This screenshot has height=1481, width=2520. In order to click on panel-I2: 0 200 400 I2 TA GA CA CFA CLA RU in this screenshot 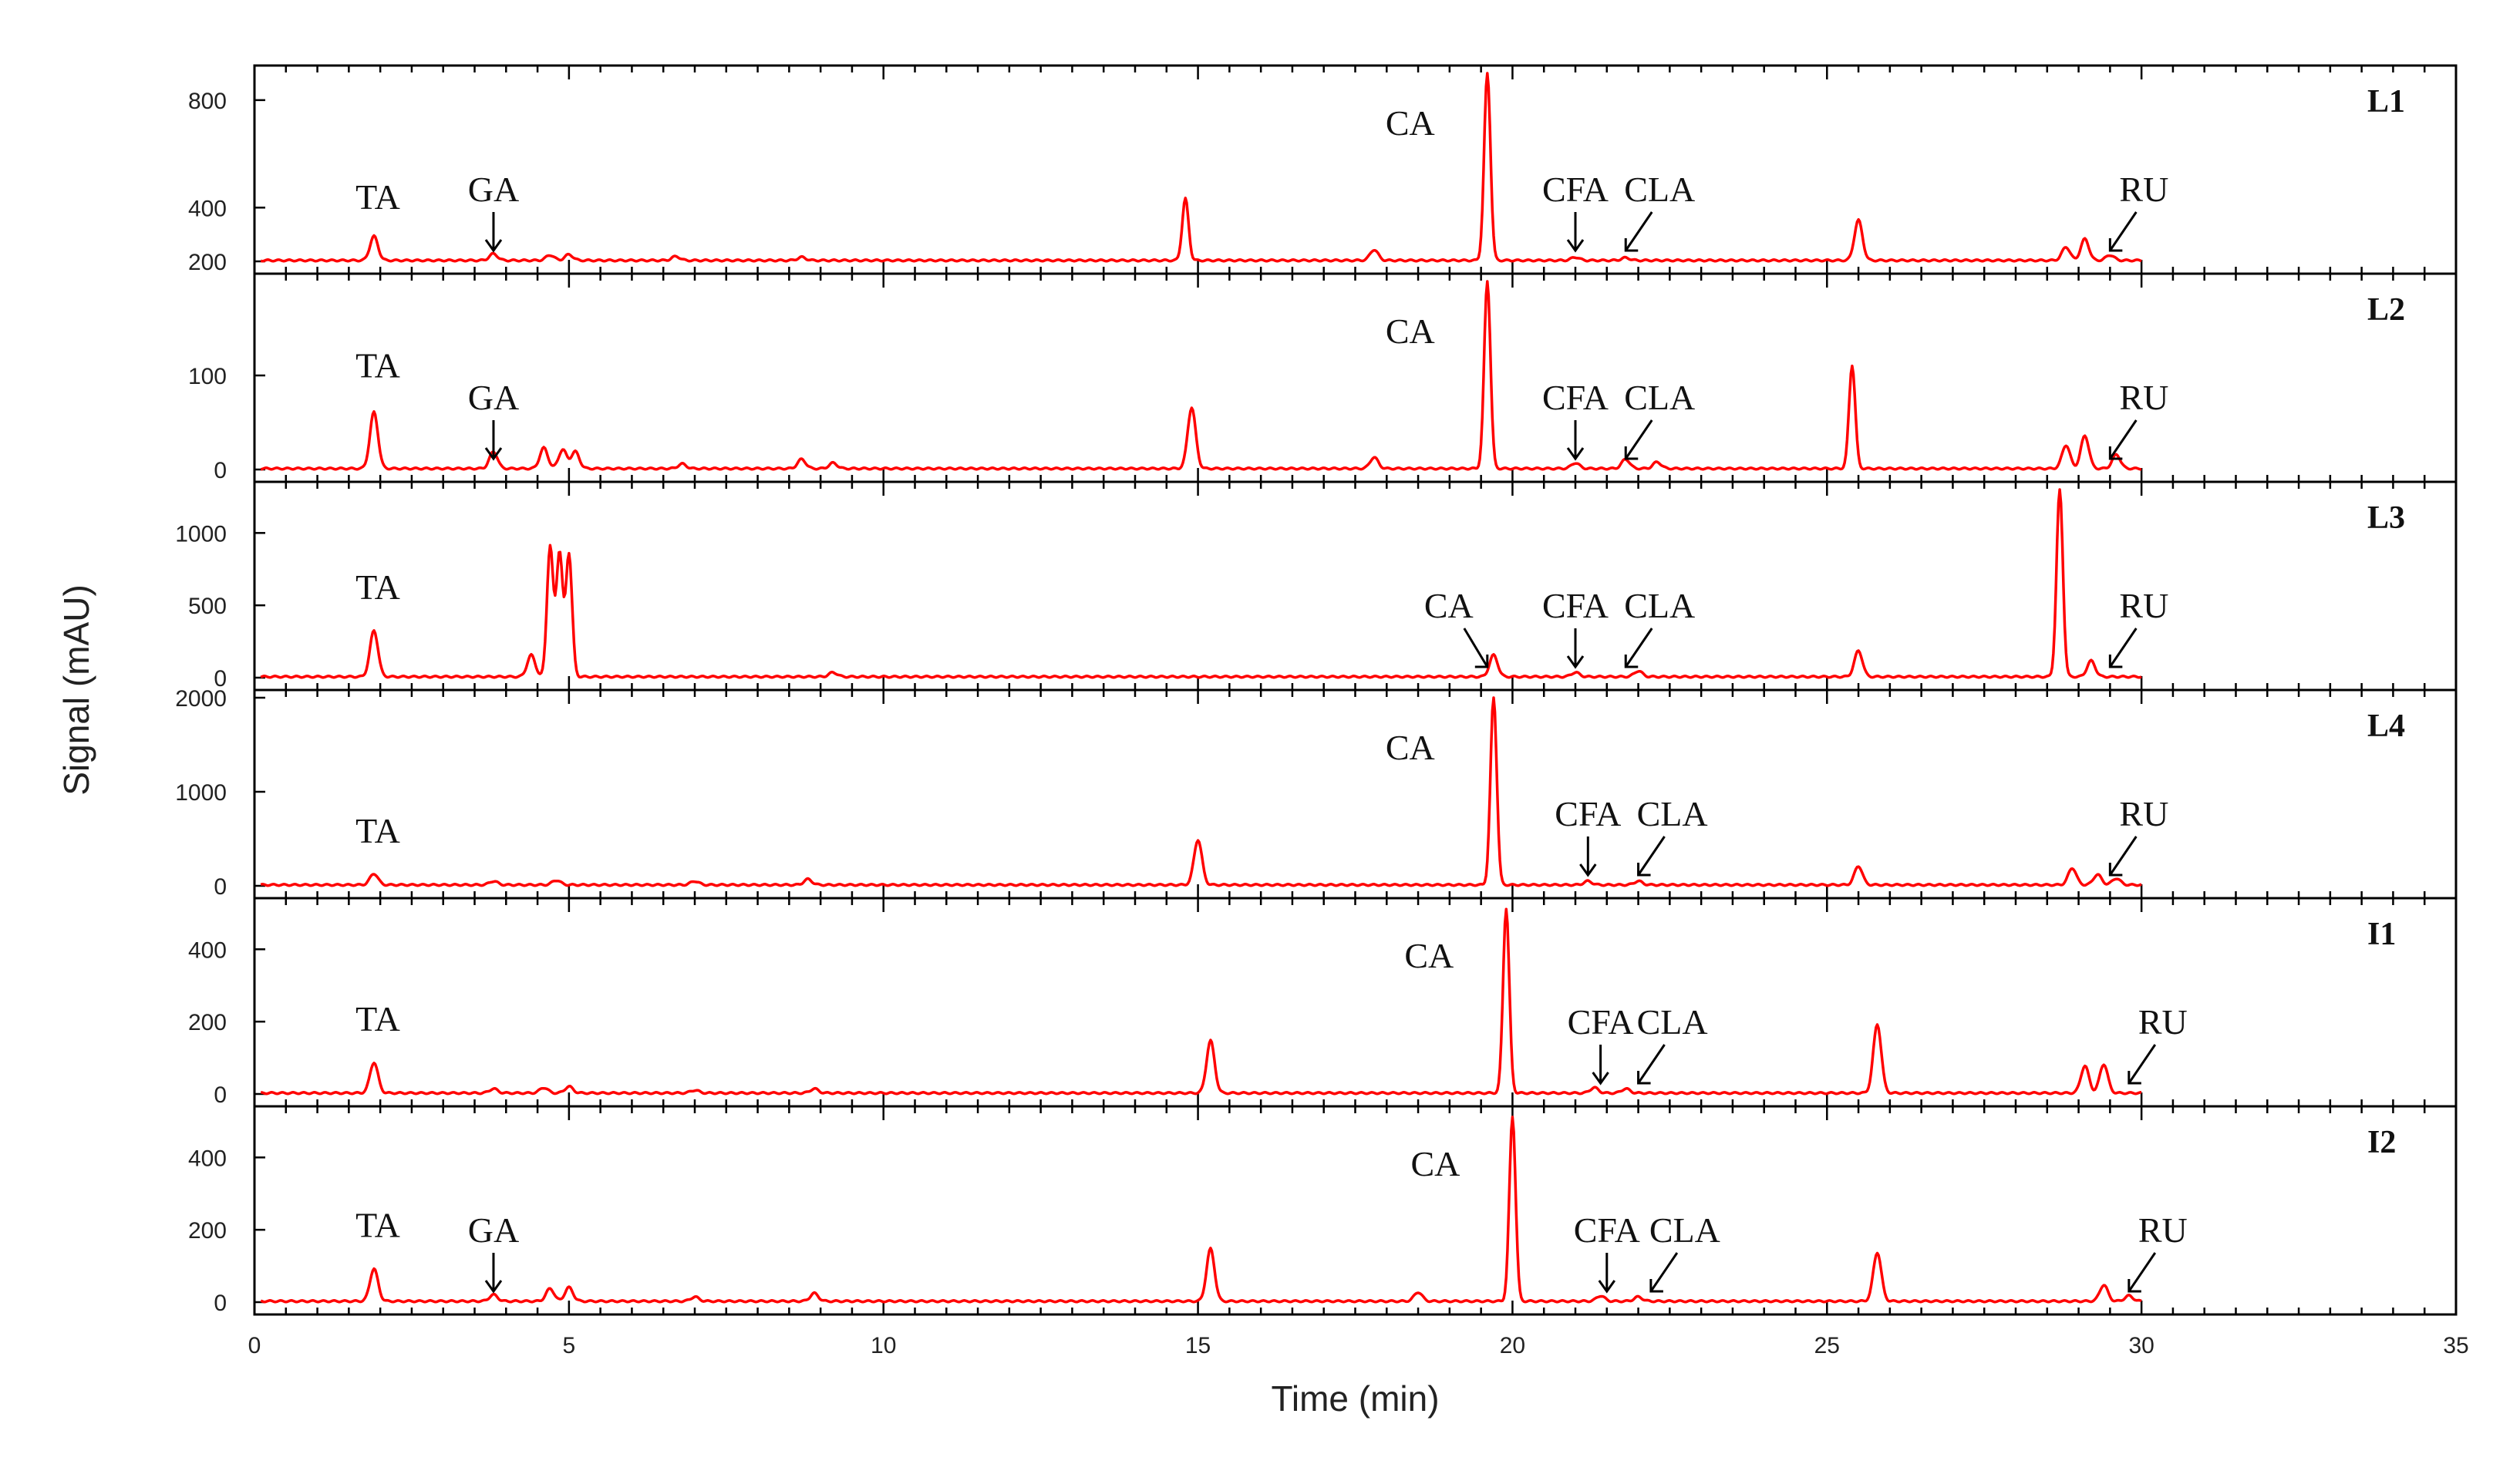, I will do `click(1323, 1210)`.